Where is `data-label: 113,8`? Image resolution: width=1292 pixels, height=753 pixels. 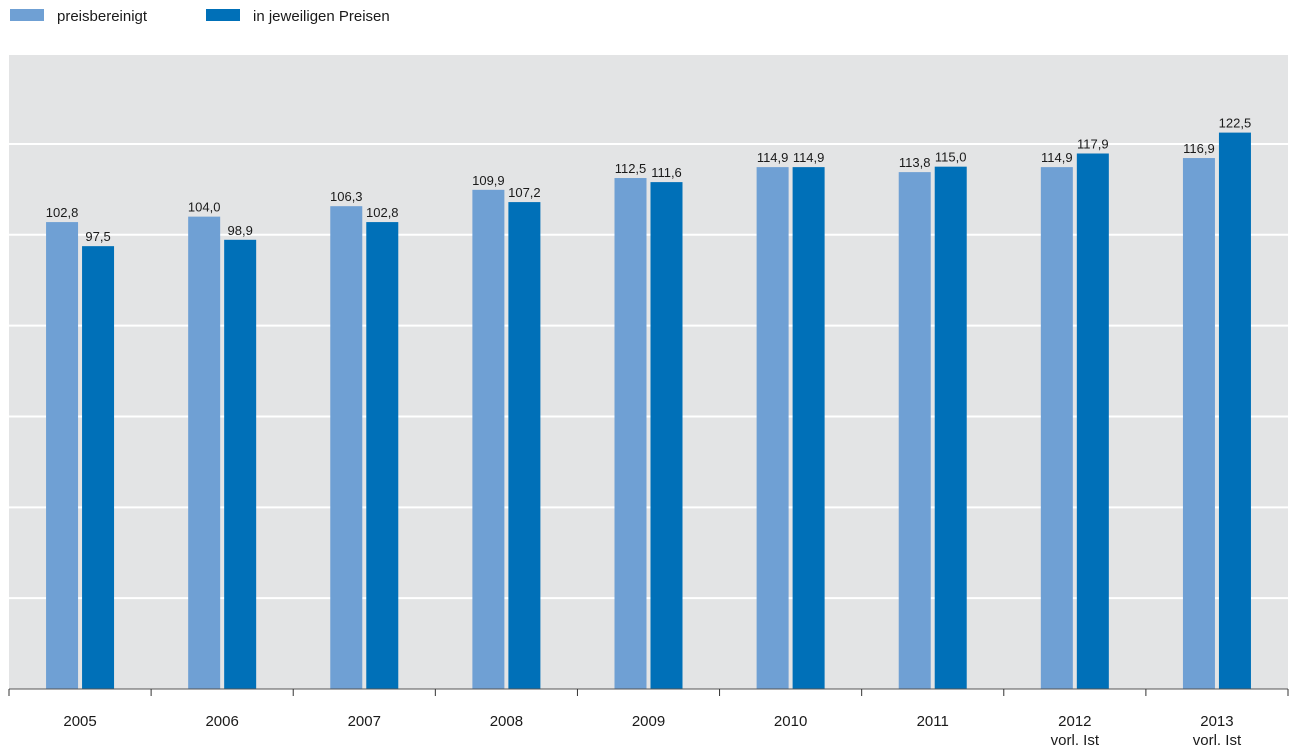
data-label: 113,8 is located at coordinates (915, 162).